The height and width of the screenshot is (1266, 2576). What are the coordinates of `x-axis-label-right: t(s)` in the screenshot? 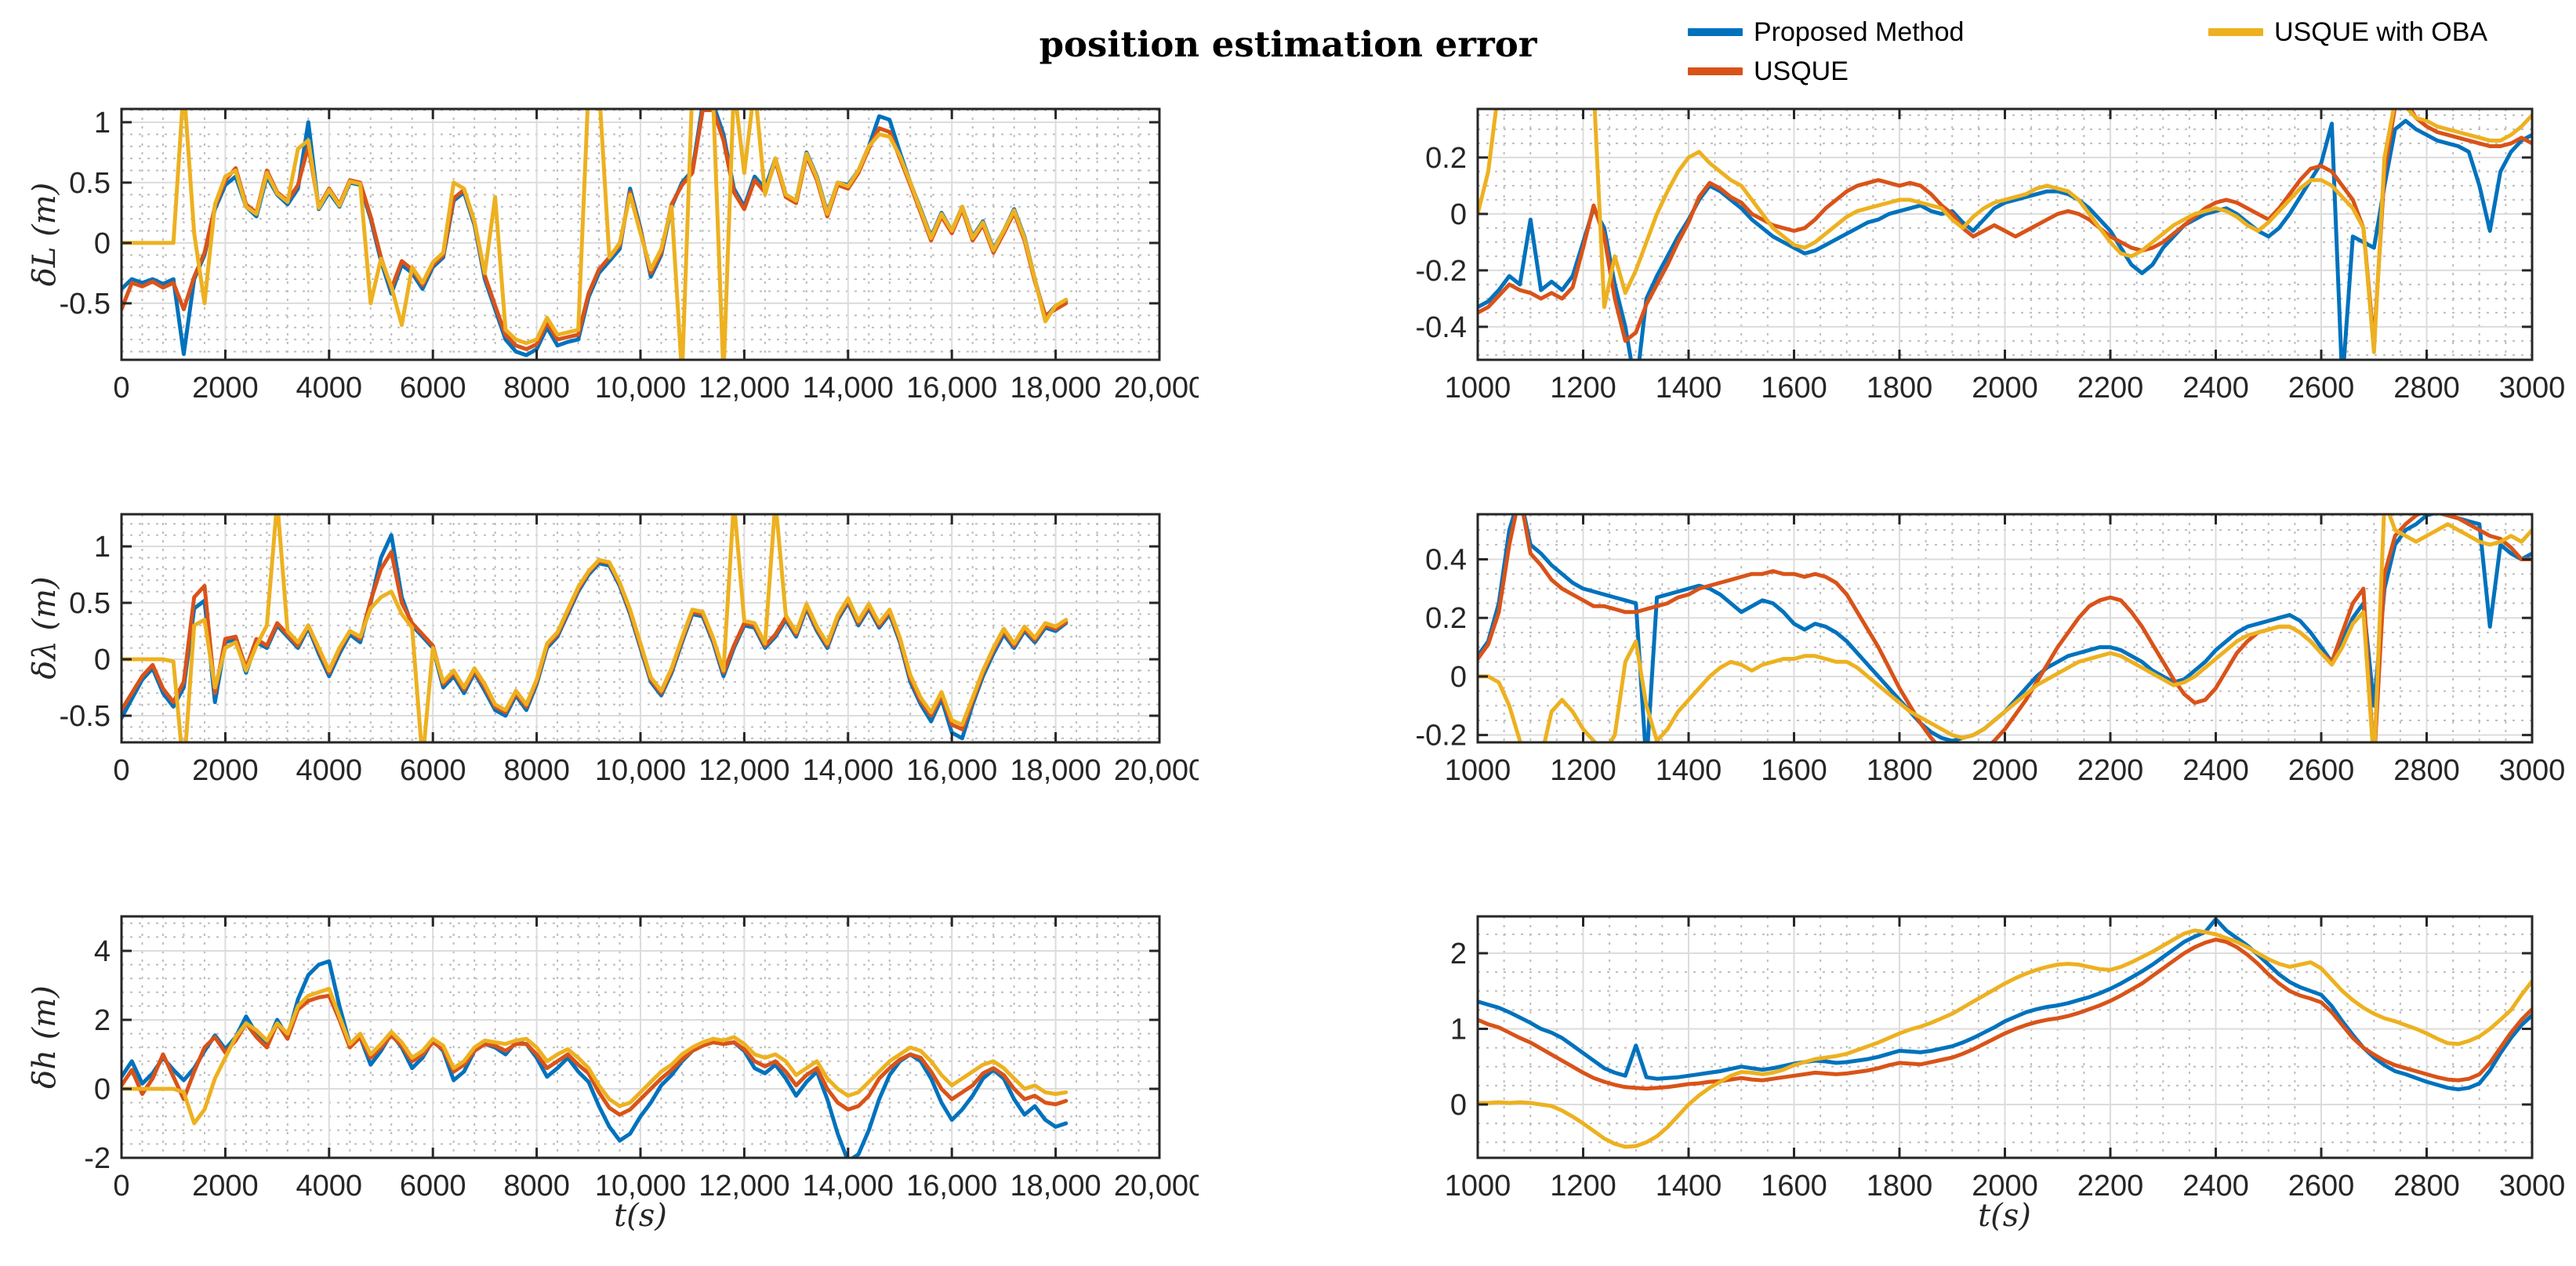 It's located at (2005, 1216).